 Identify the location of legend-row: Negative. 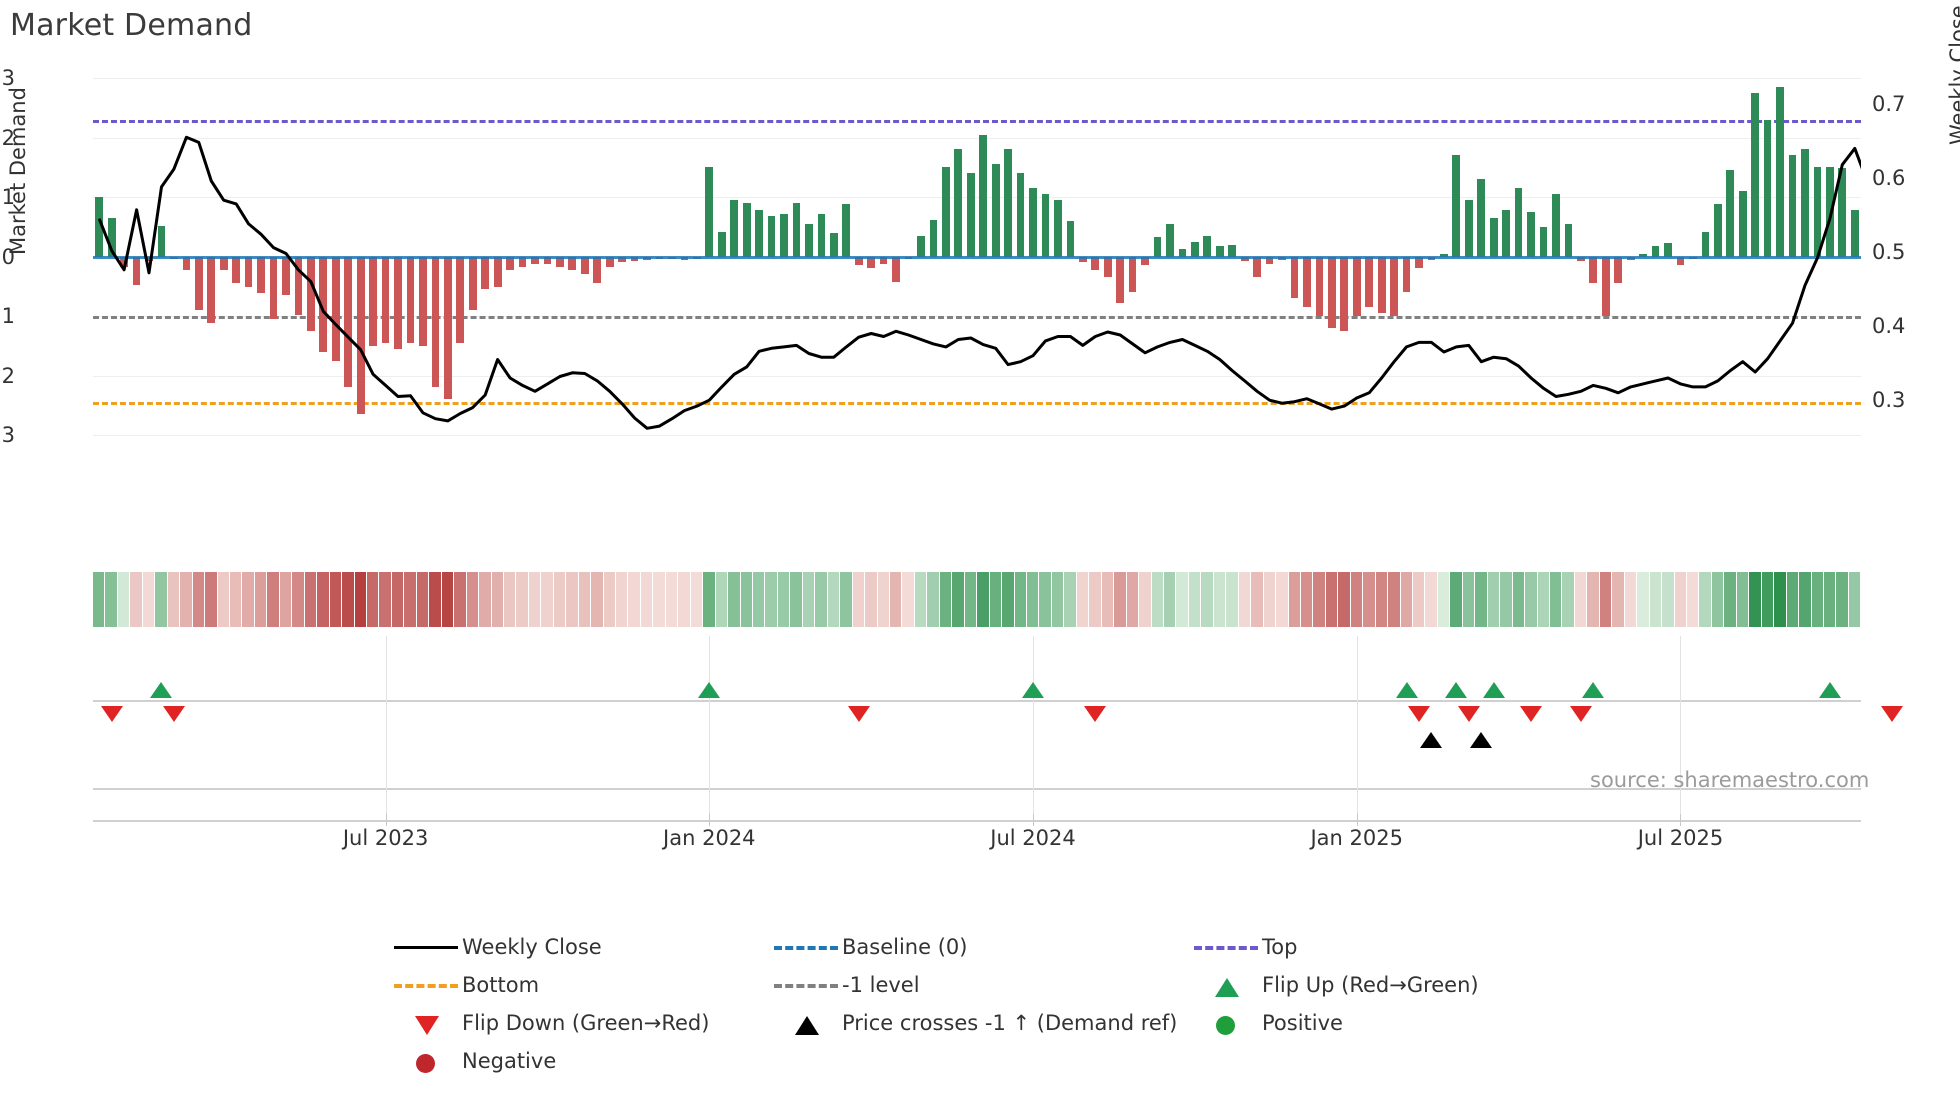
(980, 1061).